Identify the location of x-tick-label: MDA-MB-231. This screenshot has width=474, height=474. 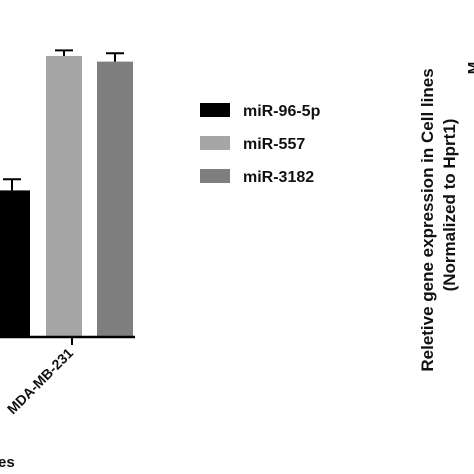
(40, 381).